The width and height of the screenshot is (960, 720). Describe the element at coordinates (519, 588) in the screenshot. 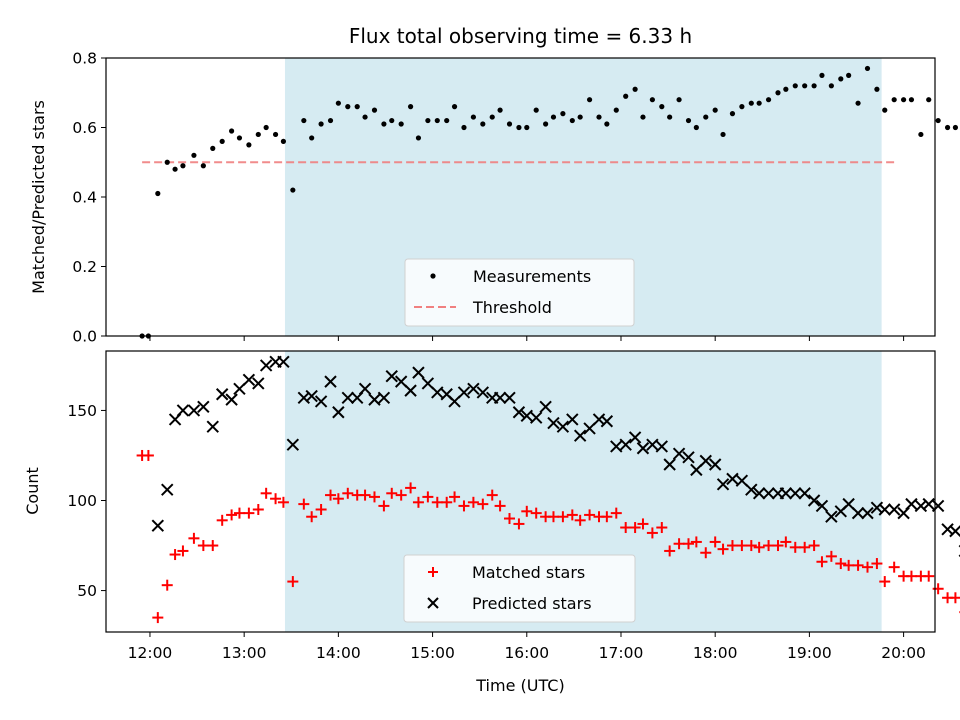

I see `bottom-legend-box` at that location.